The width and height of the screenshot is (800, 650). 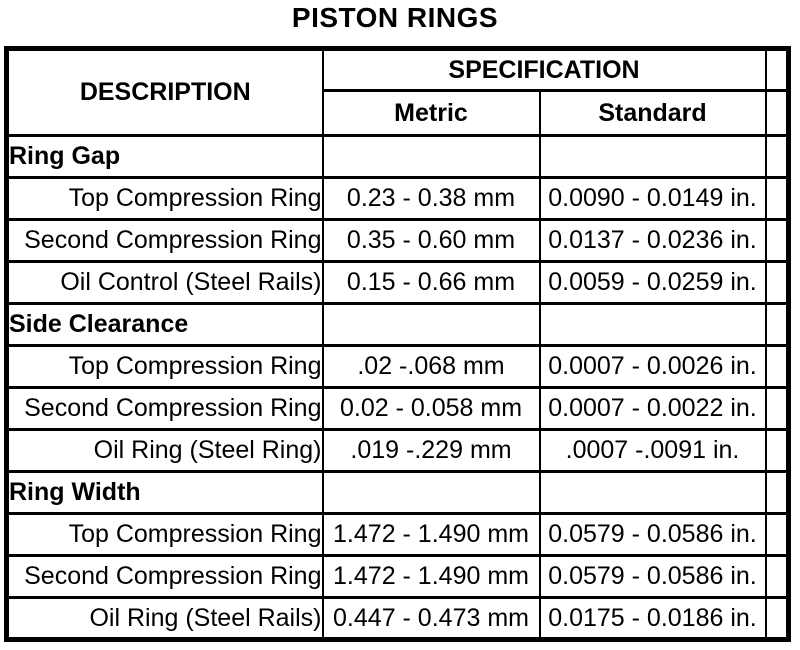 I want to click on page-title: PISTON RINGS, so click(x=395, y=17).